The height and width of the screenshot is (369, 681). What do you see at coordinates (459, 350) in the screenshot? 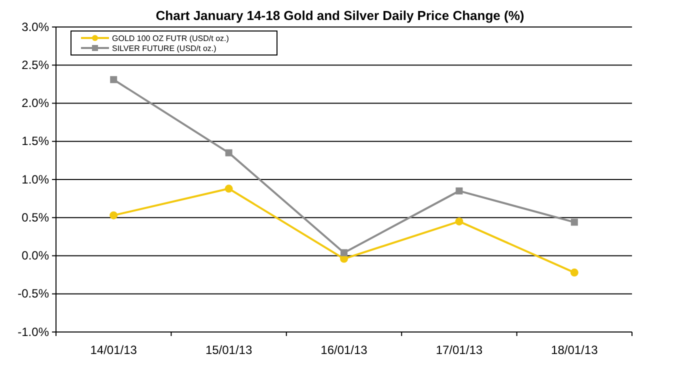
I see `x-tick-label: 17/01/13` at bounding box center [459, 350].